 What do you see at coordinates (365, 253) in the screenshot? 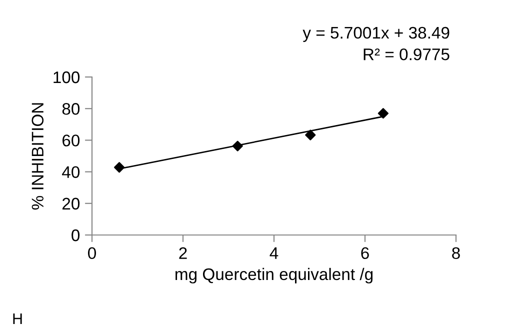
I see `x-tick-label: 6` at bounding box center [365, 253].